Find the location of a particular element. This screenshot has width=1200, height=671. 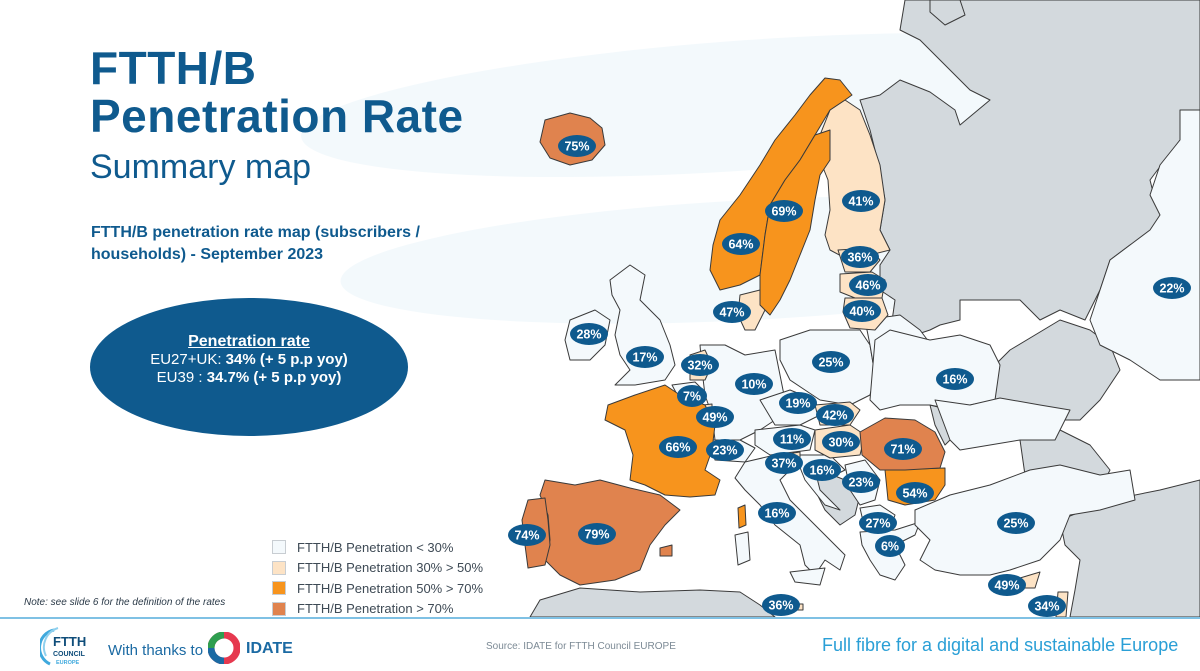

badge-value: 40% is located at coordinates (861, 312).